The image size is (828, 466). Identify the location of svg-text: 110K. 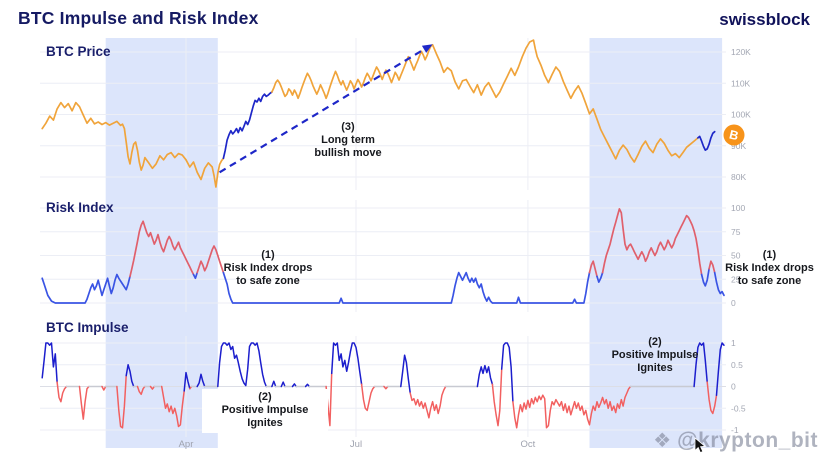
(741, 83).